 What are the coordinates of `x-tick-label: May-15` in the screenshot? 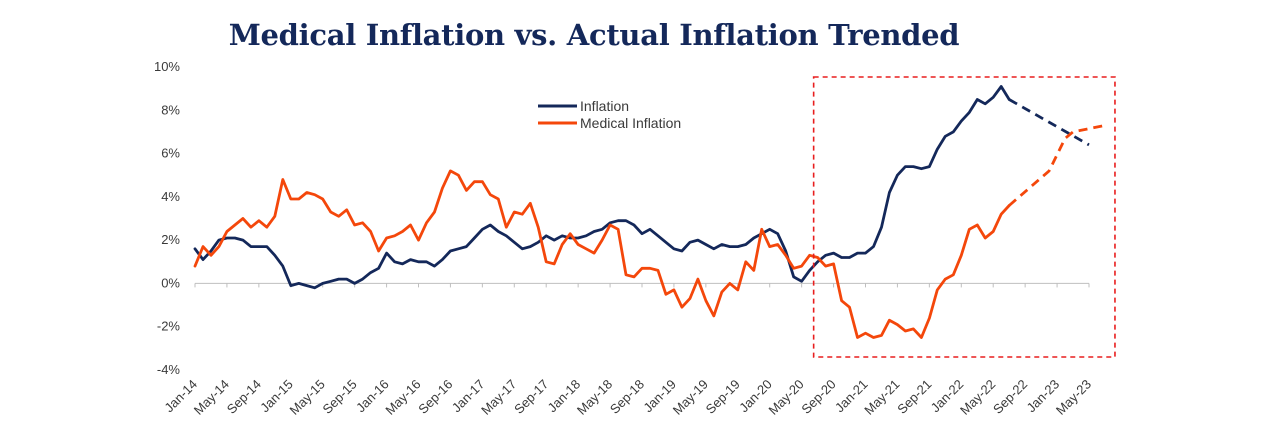 It's located at (307, 397).